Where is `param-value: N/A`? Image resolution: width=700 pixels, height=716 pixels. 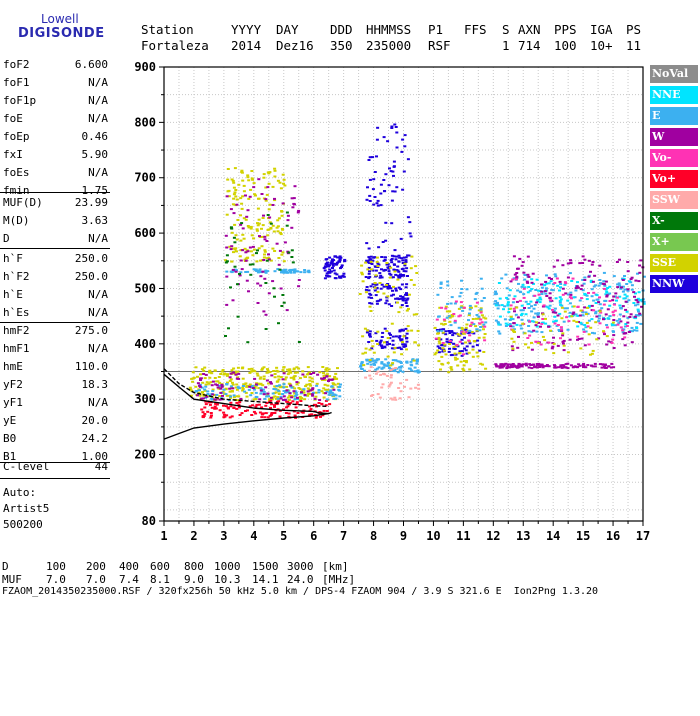 param-value: N/A is located at coordinates (98, 100).